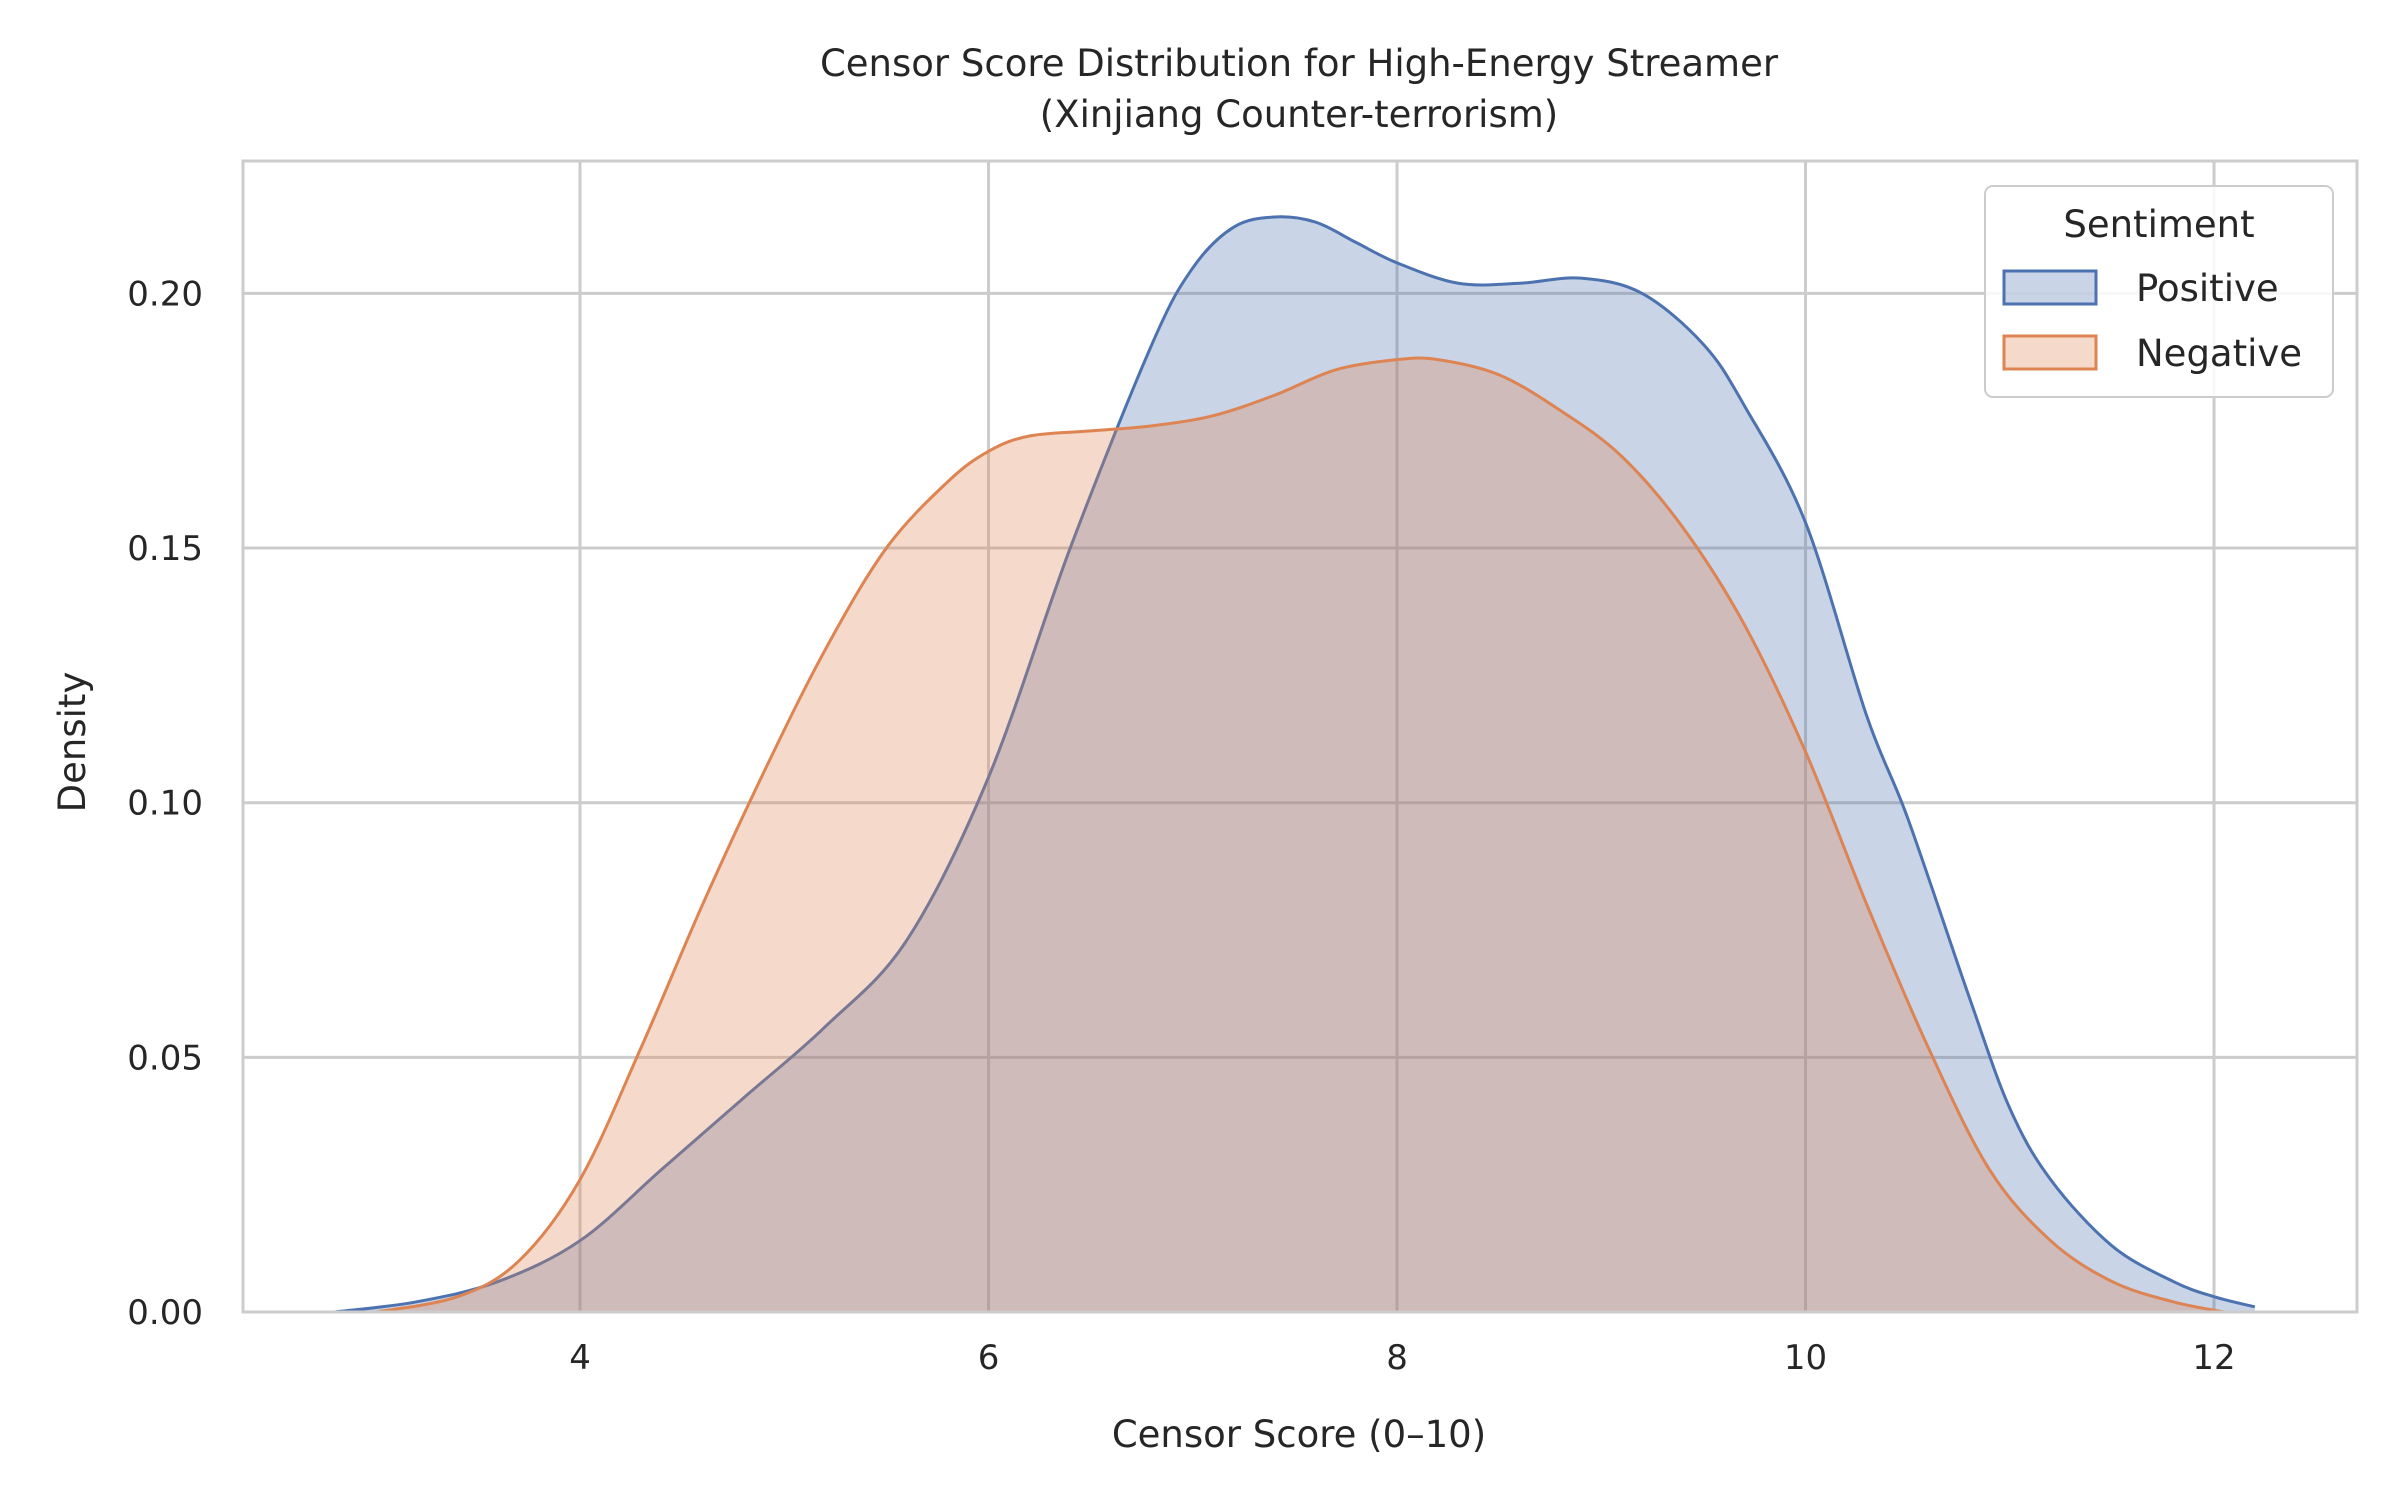  What do you see at coordinates (580, 1358) in the screenshot?
I see `x-tick-label-0: 4` at bounding box center [580, 1358].